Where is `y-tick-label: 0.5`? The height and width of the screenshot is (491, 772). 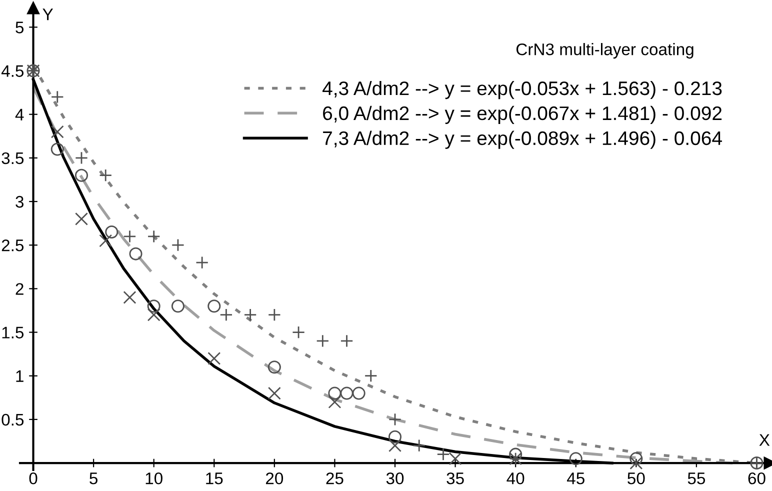
y-tick-label: 0.5 is located at coordinates (13, 420).